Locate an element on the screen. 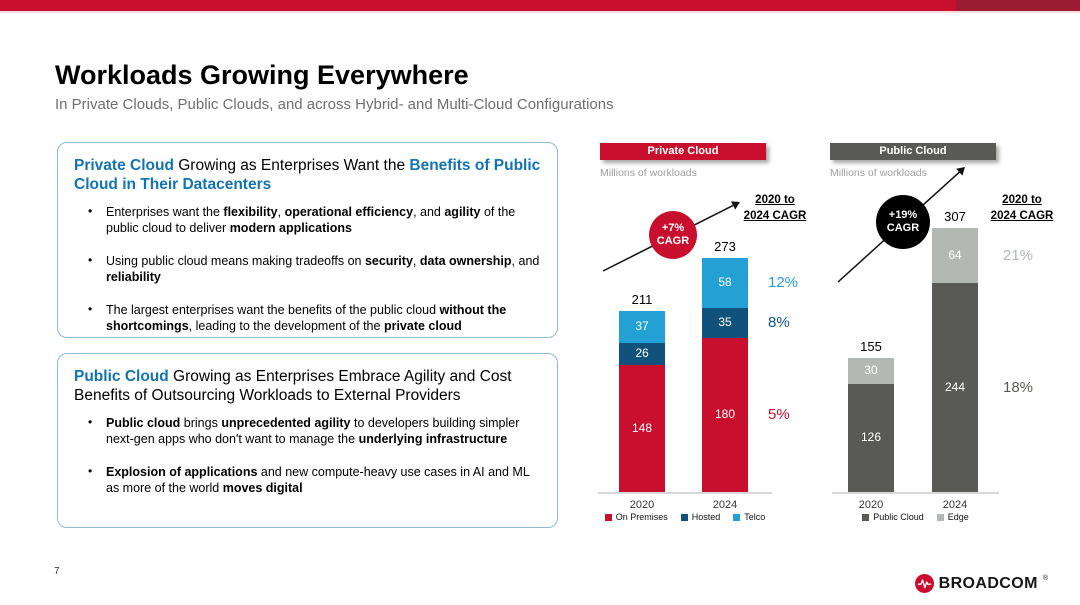 The image size is (1080, 605). bar-segment: 180 is located at coordinates (725, 414).